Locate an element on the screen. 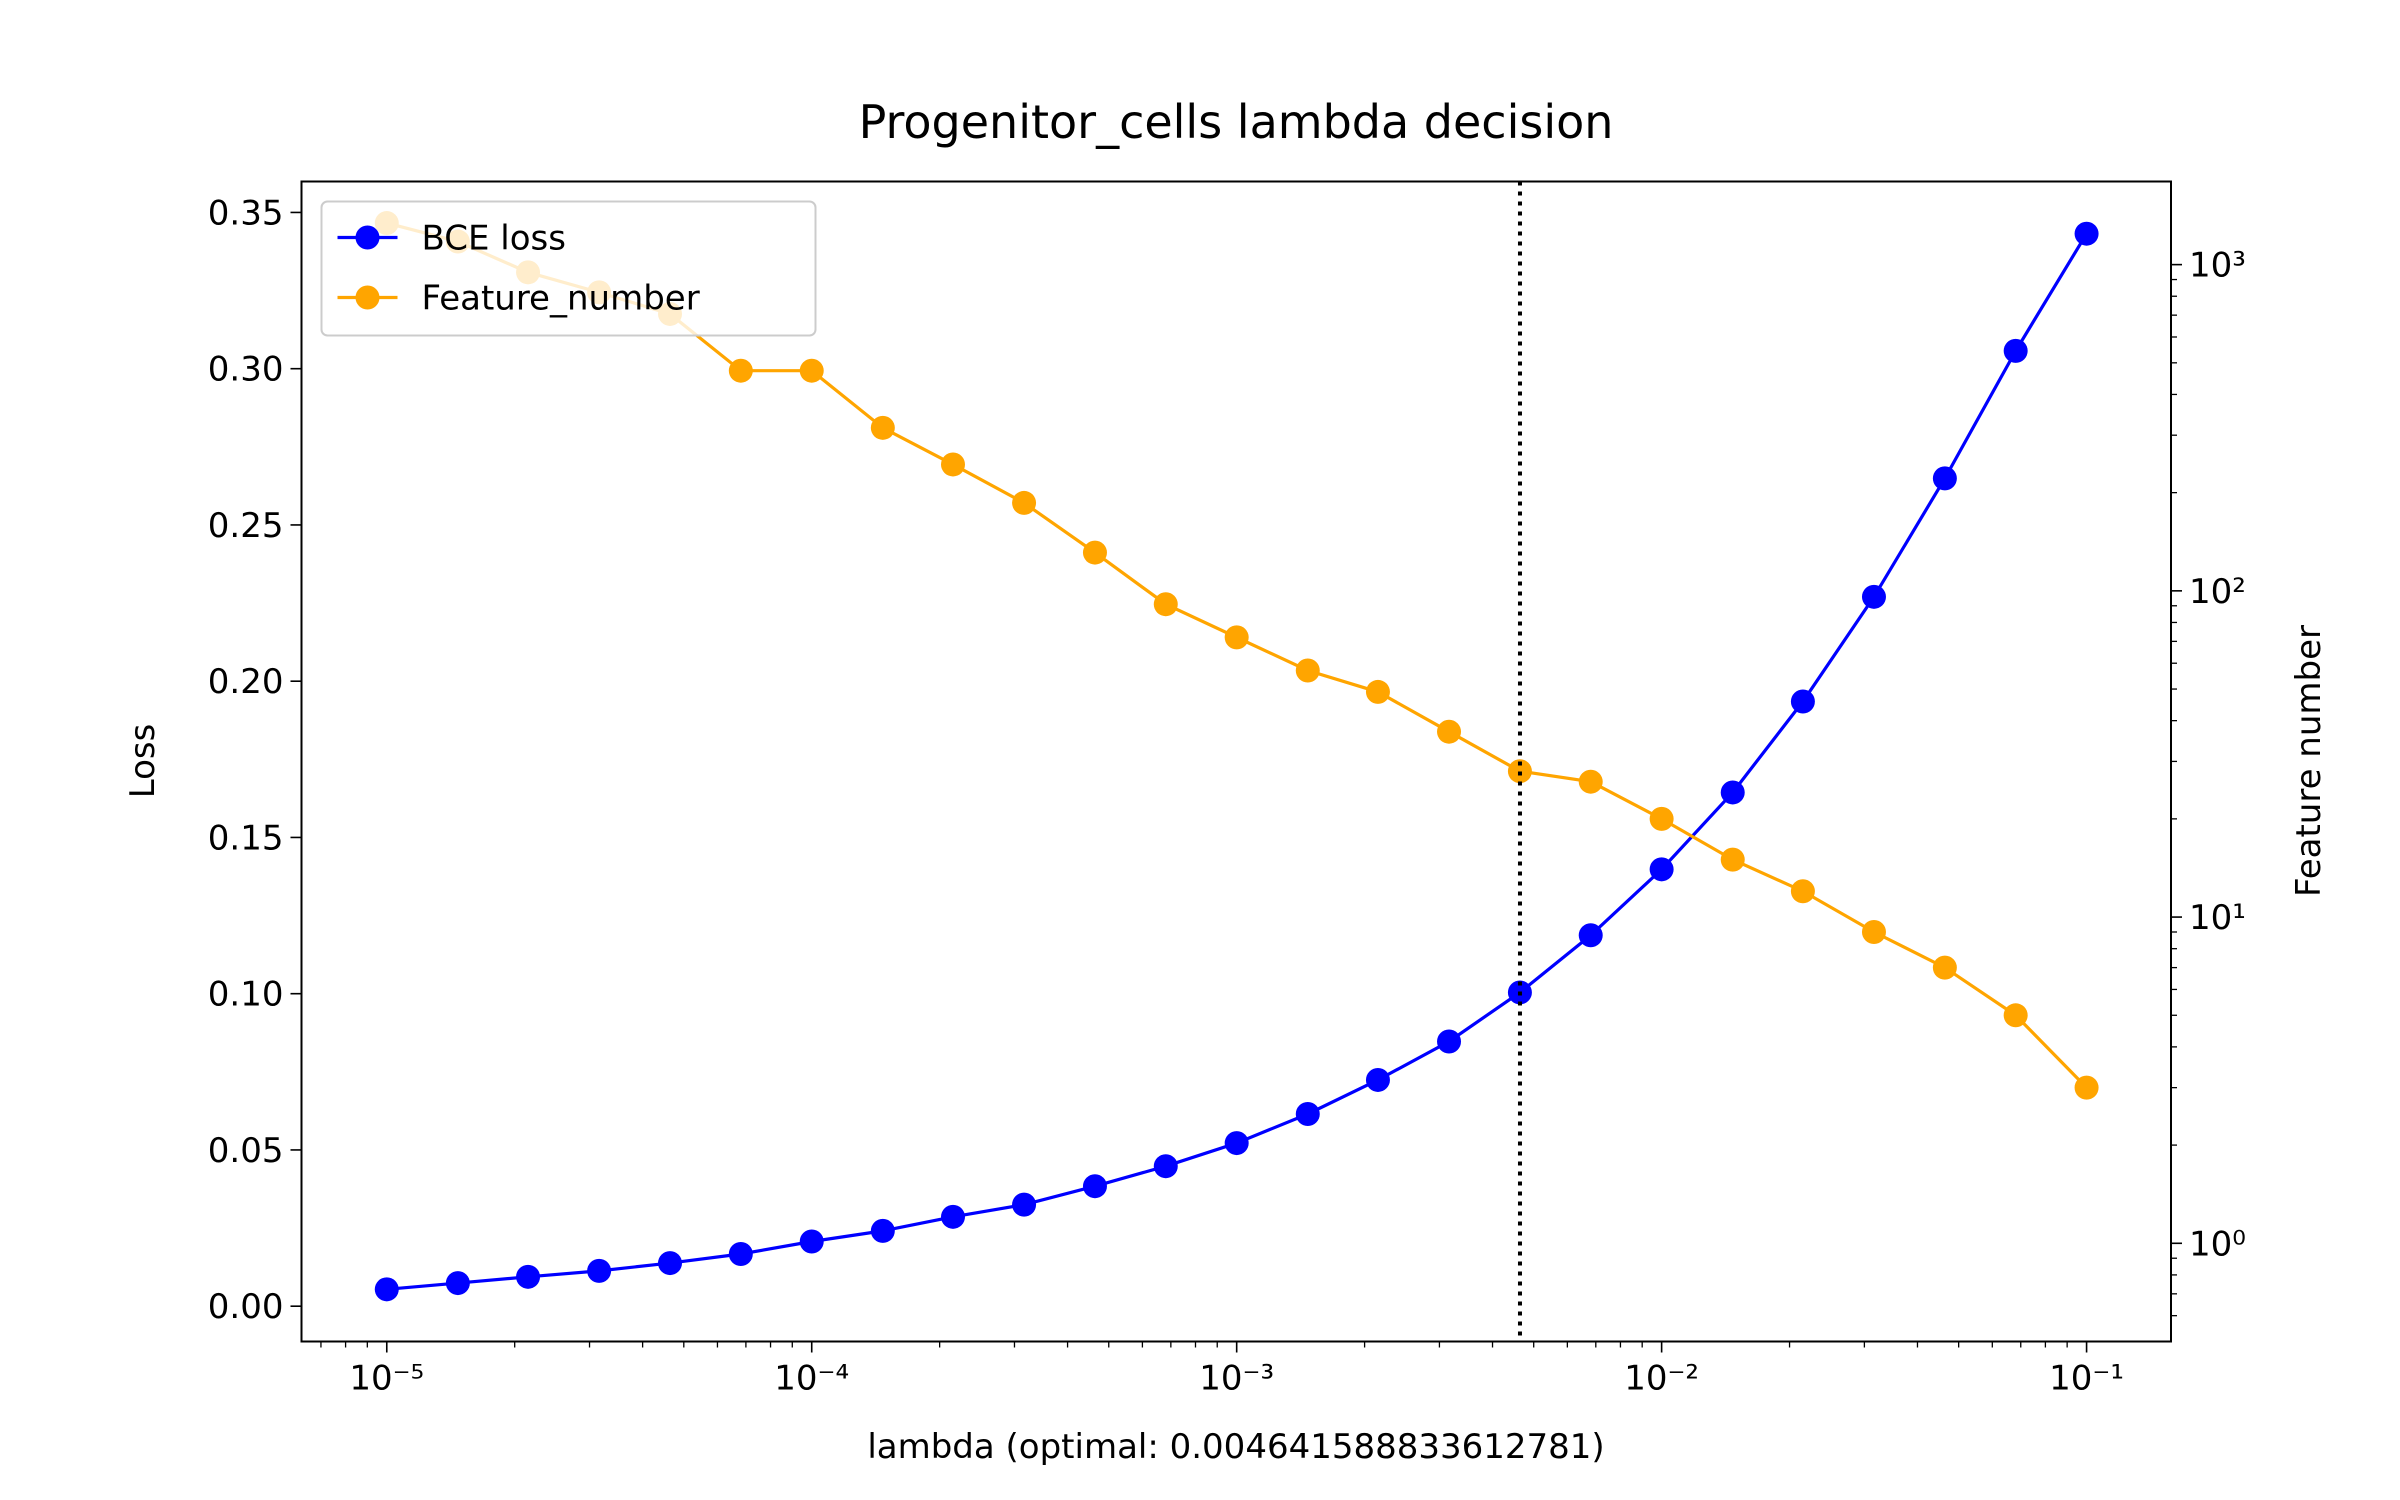 This screenshot has width=2400, height=1500. y2-tick-label: 10³ is located at coordinates (2217, 266).